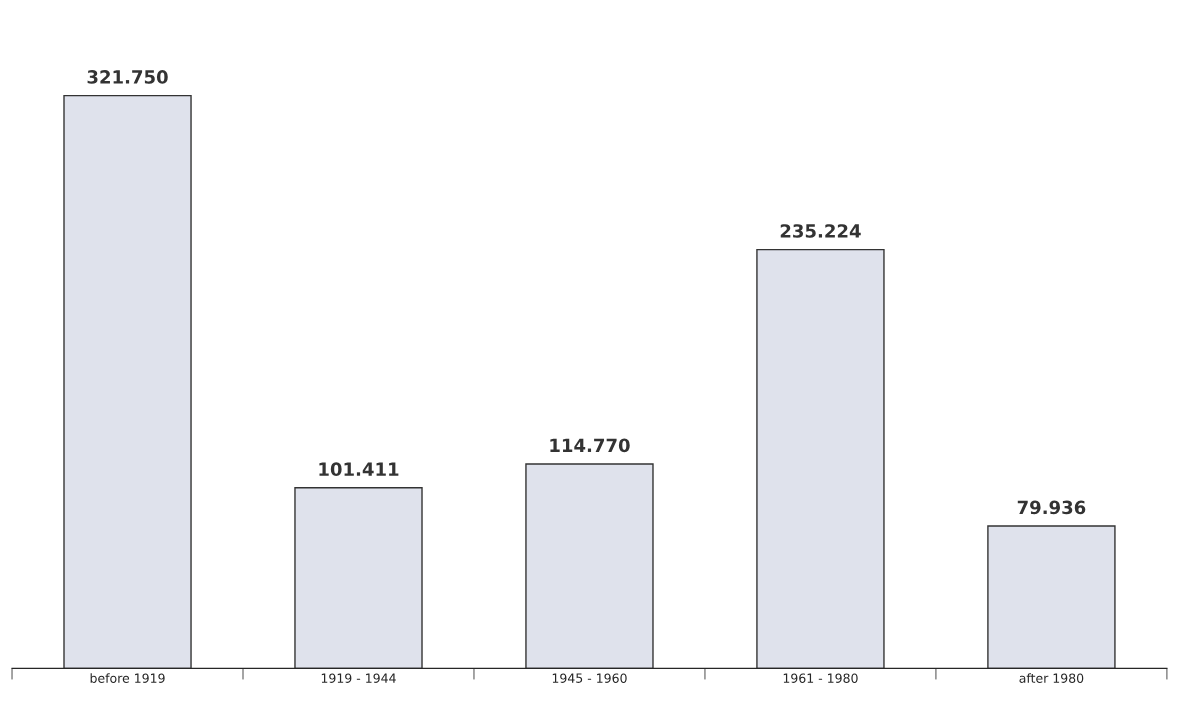  I want to click on data-label: 79.936, so click(1051, 507).